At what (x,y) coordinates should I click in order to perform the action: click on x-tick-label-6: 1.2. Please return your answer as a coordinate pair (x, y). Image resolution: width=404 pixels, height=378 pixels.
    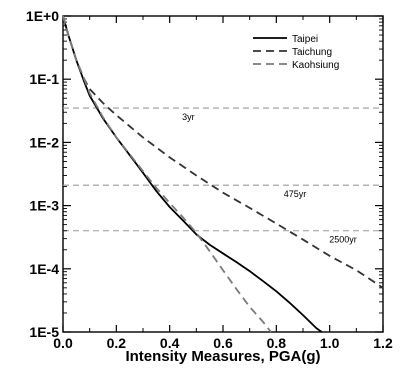
    Looking at the image, I should click on (383, 343).